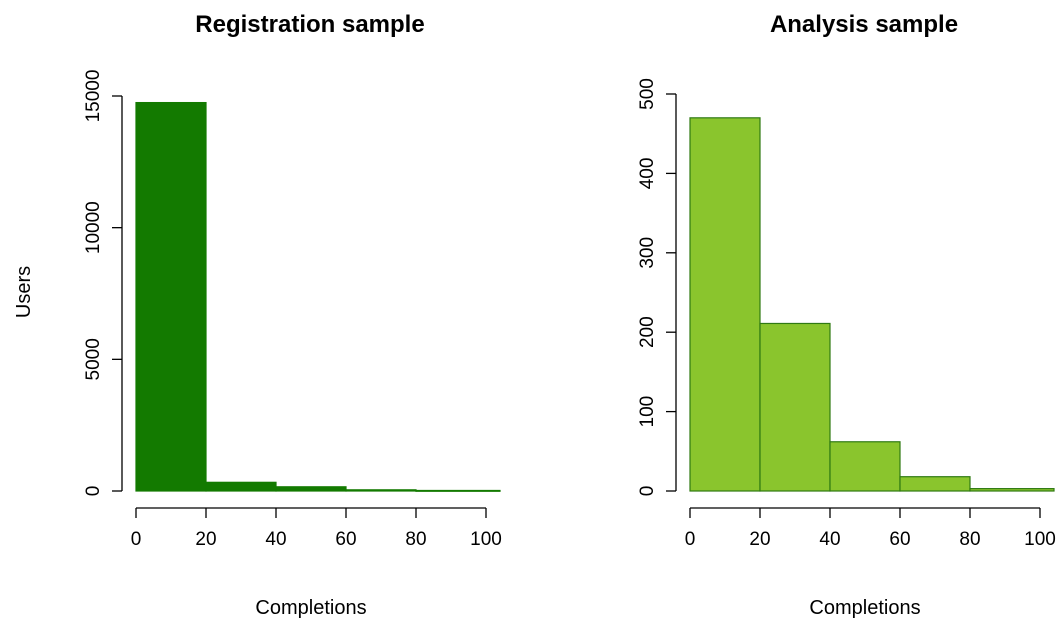 The width and height of the screenshot is (1064, 626). What do you see at coordinates (93, 96) in the screenshot?
I see `y-tick-label: 15000` at bounding box center [93, 96].